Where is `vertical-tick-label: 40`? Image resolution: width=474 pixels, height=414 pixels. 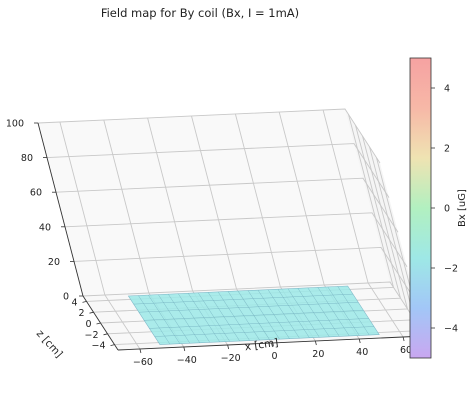 vertical-tick-label: 40 is located at coordinates (45, 227).